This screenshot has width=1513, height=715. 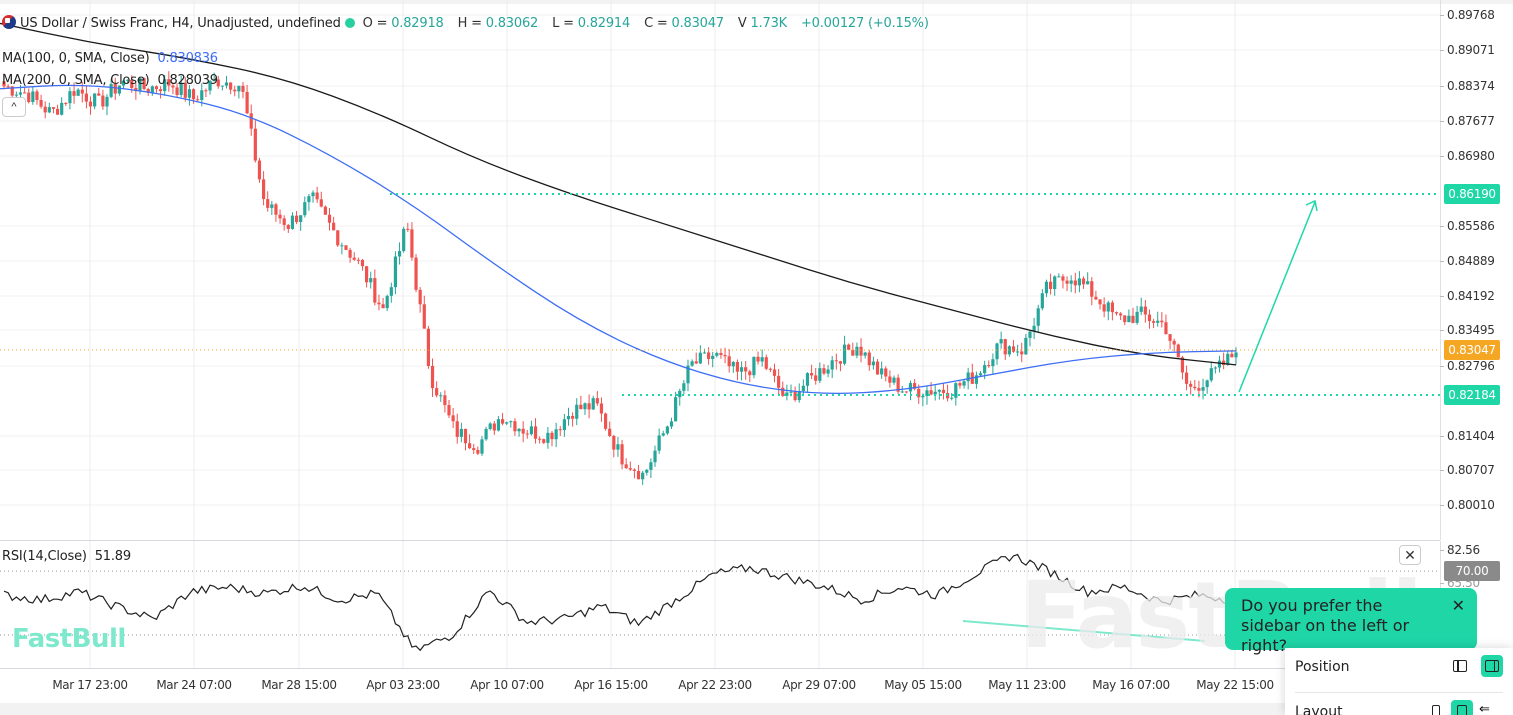 I want to click on price-tick: 0.89768, so click(x=1467, y=15).